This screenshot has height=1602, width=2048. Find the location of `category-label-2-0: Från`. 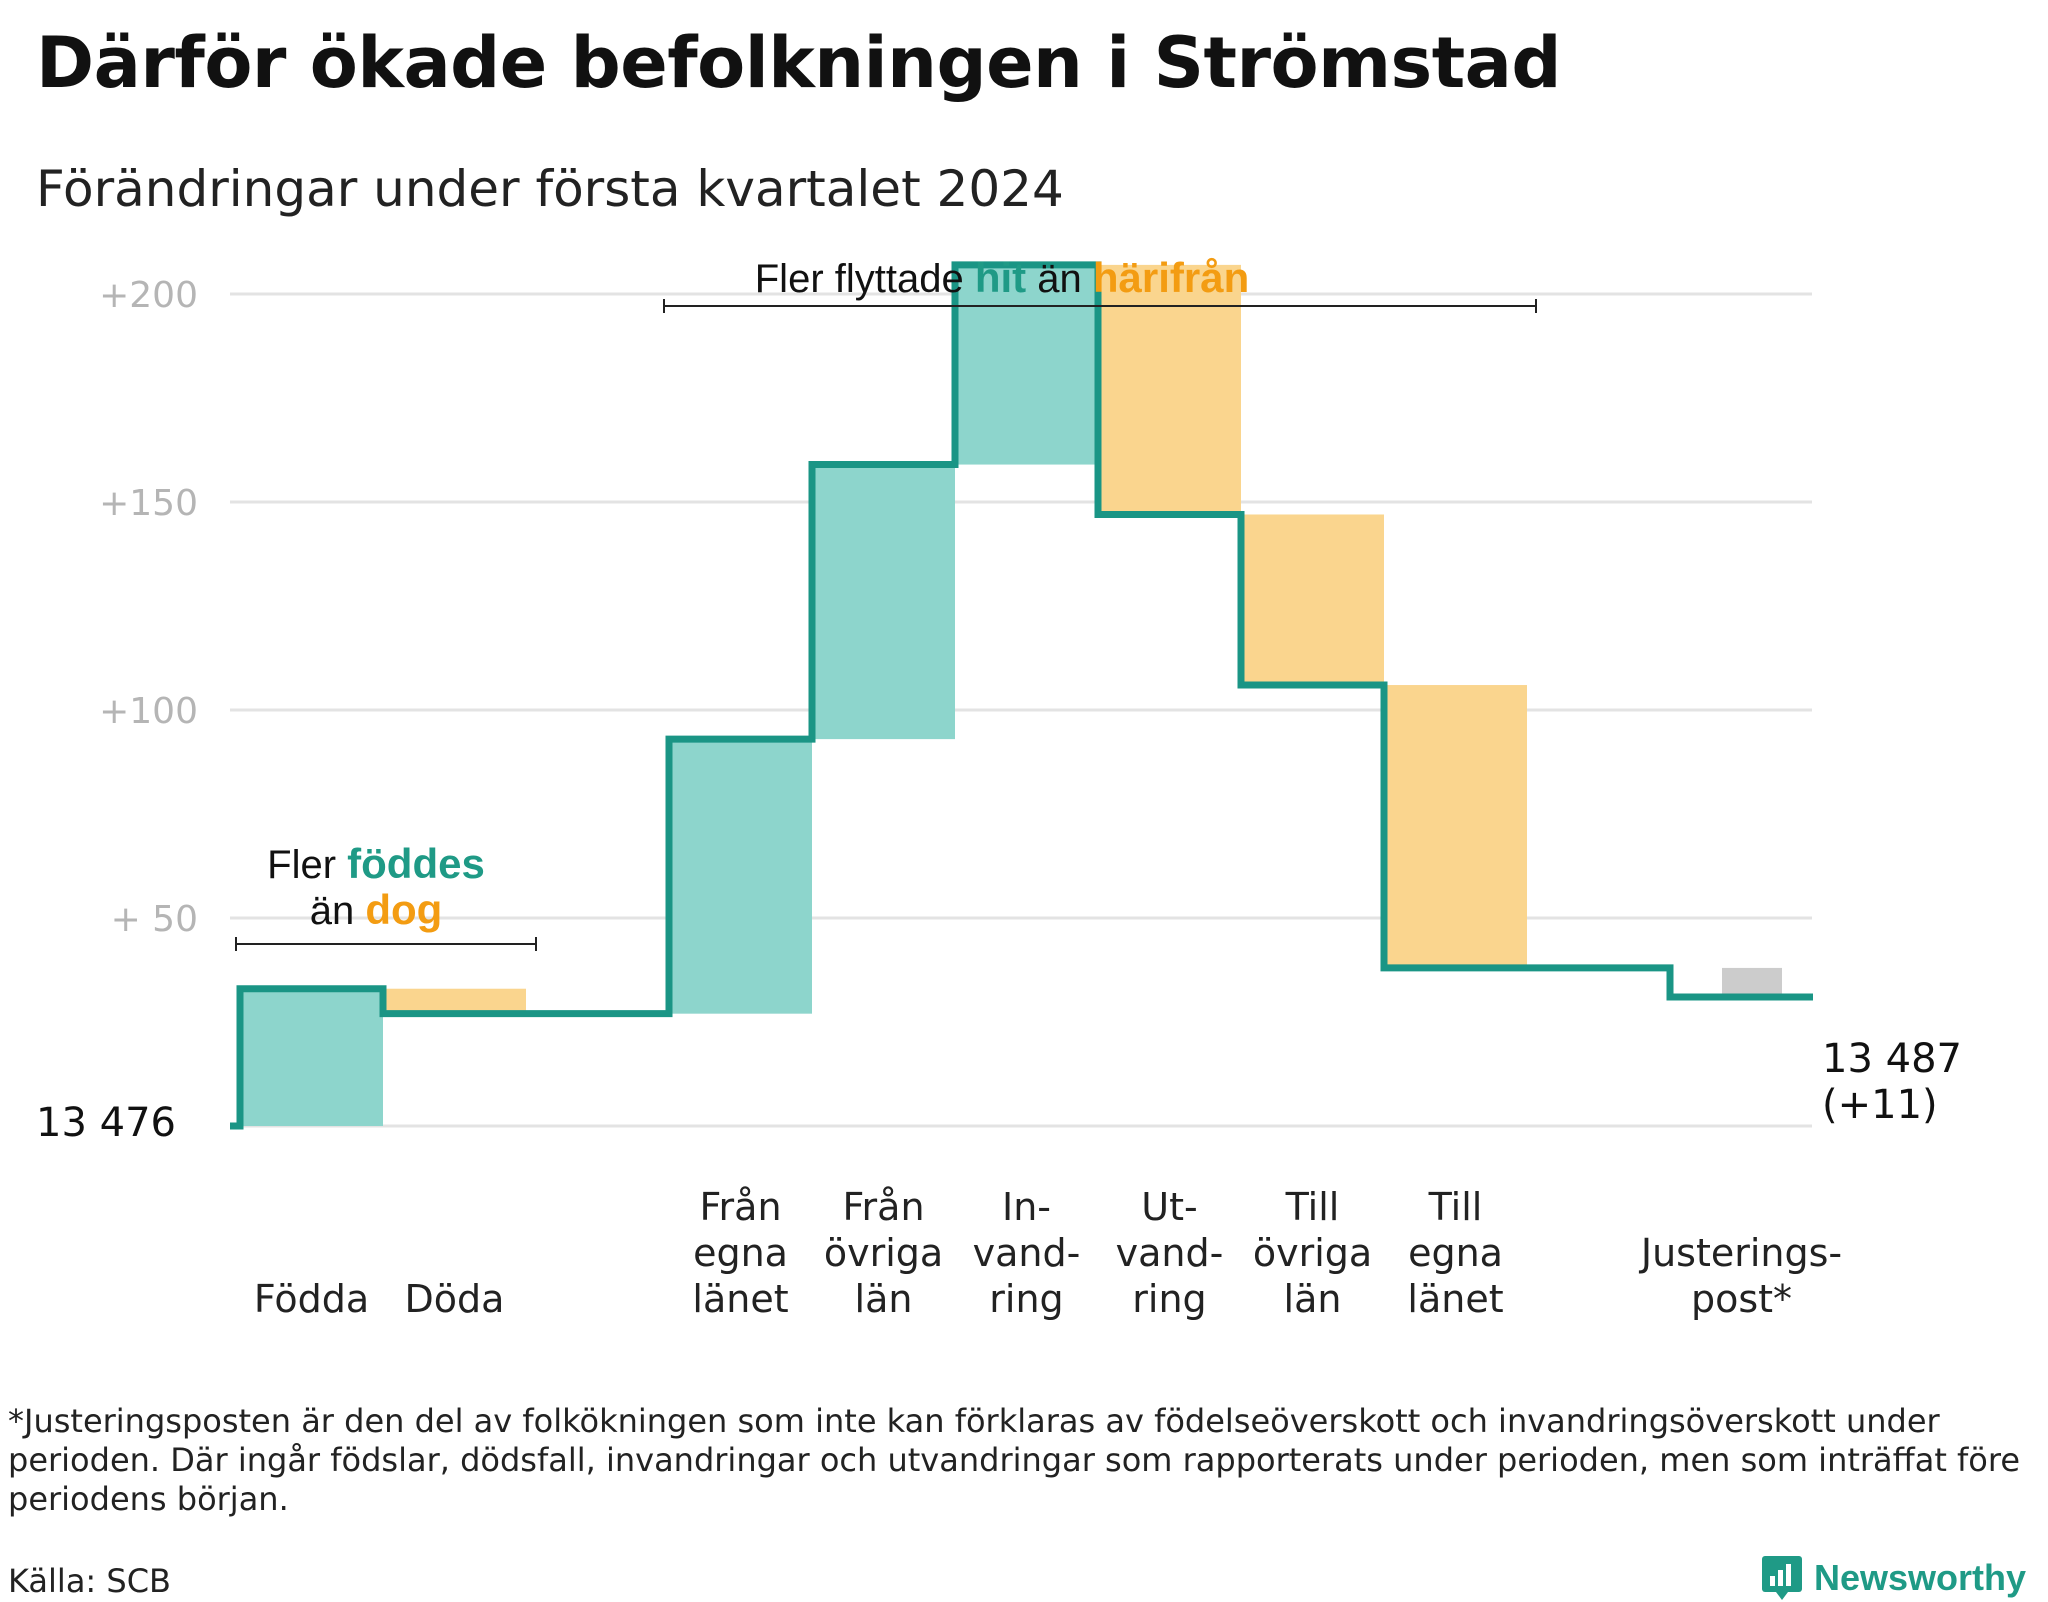

category-label-2-0: Från is located at coordinates (740, 1207).